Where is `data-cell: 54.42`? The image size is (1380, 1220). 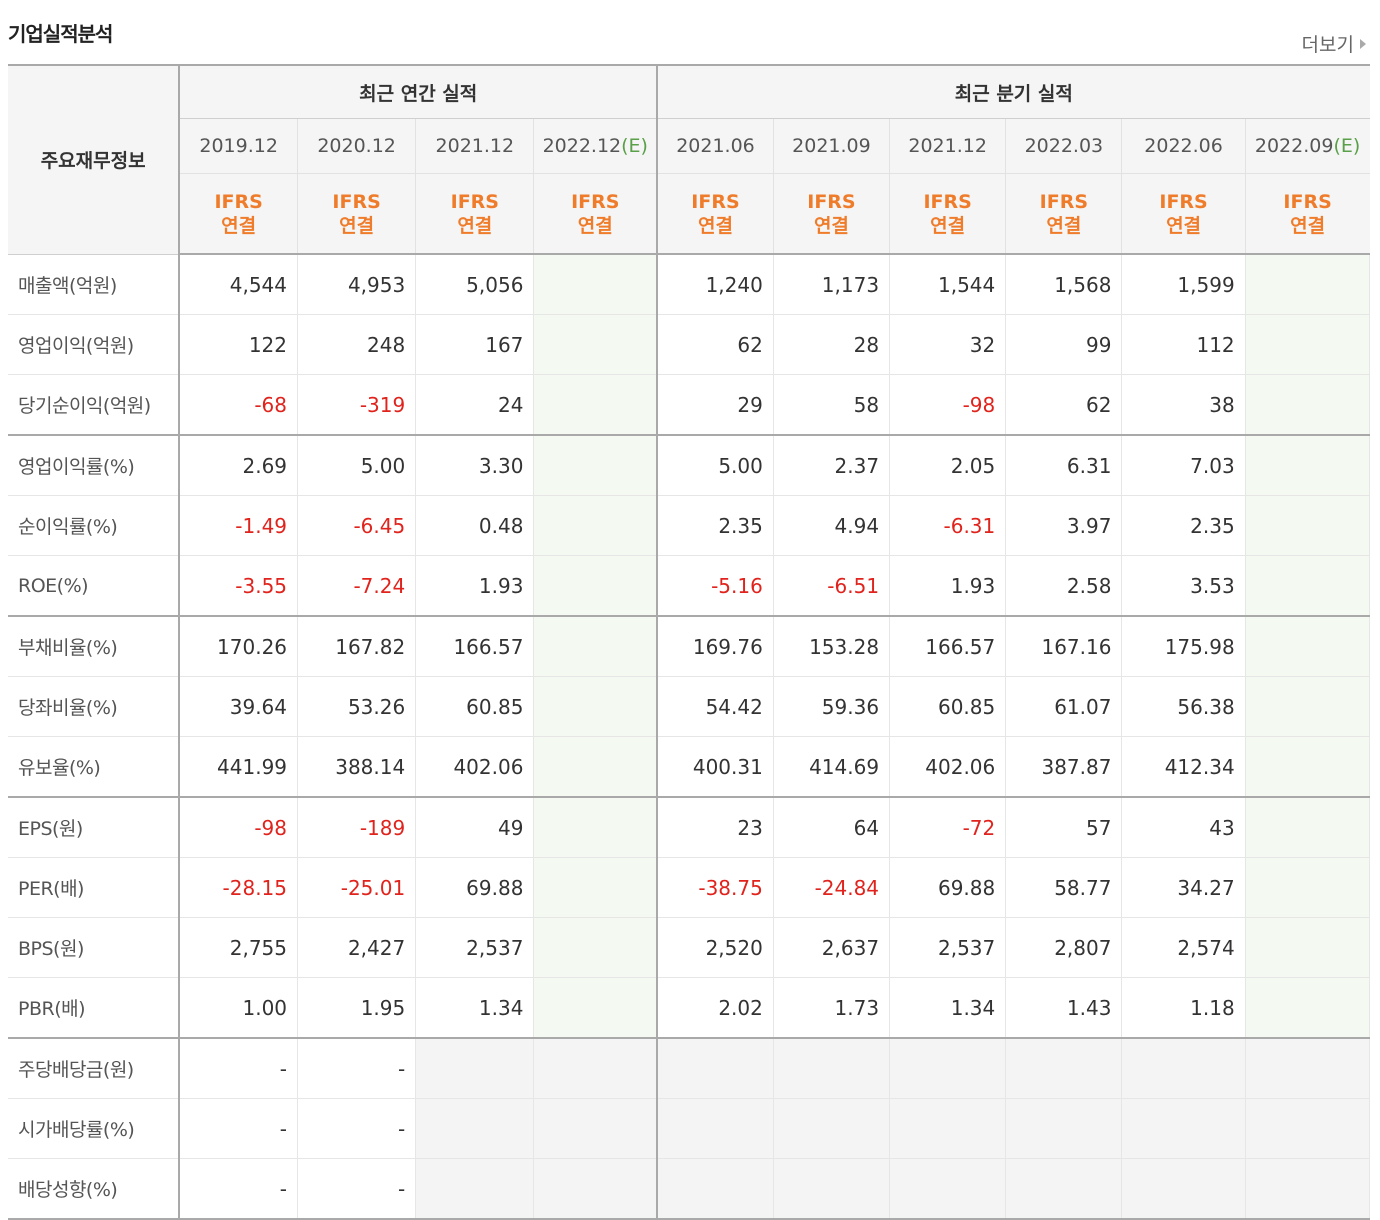 data-cell: 54.42 is located at coordinates (715, 706).